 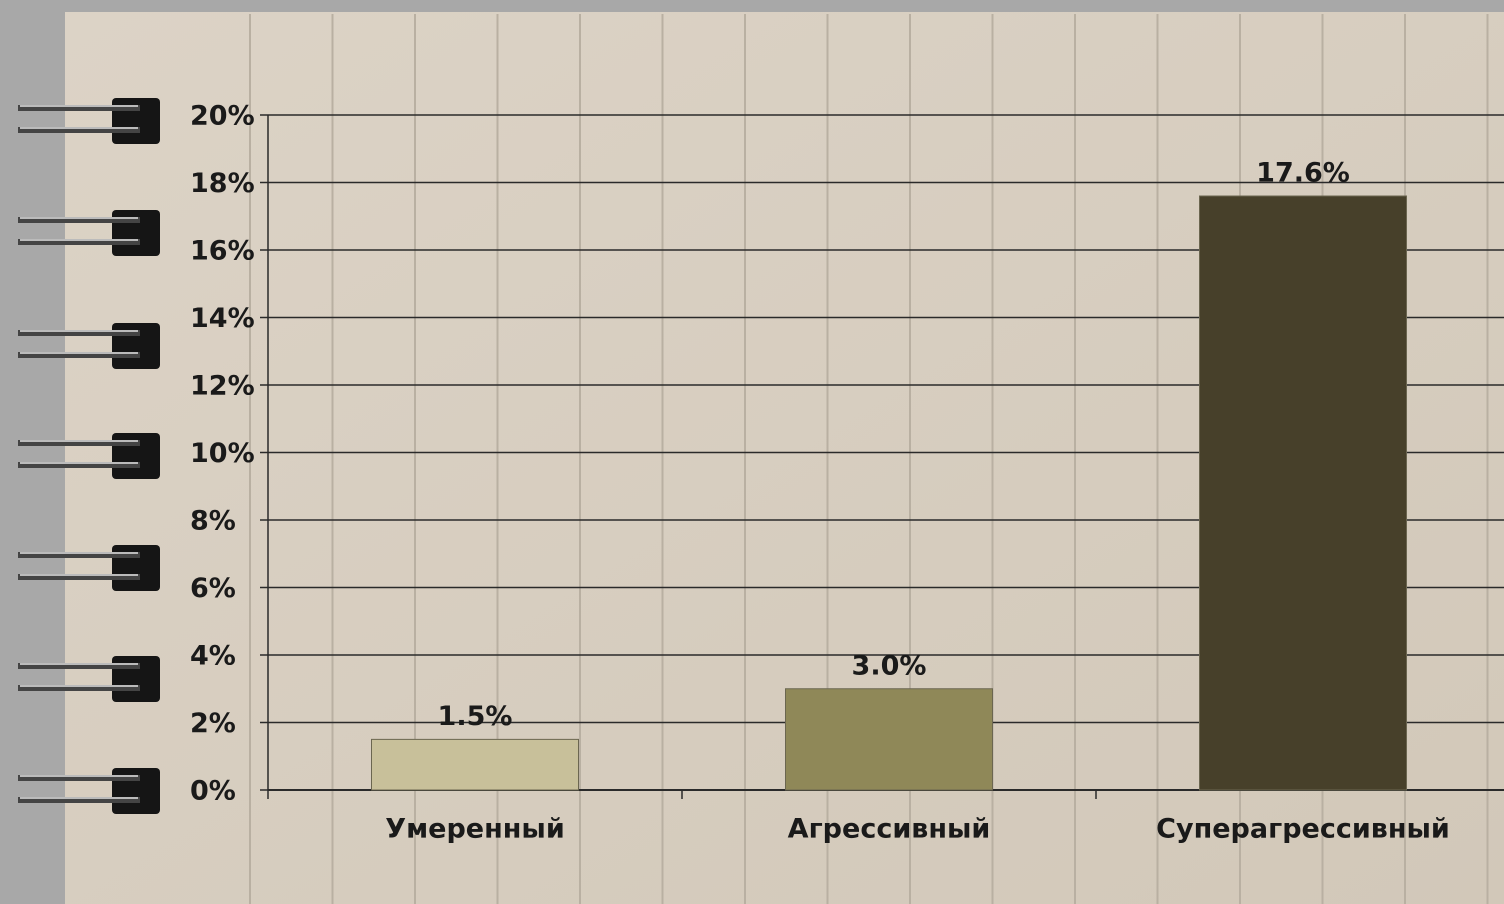 I want to click on y-tick-label: 0%, so click(x=213, y=791).